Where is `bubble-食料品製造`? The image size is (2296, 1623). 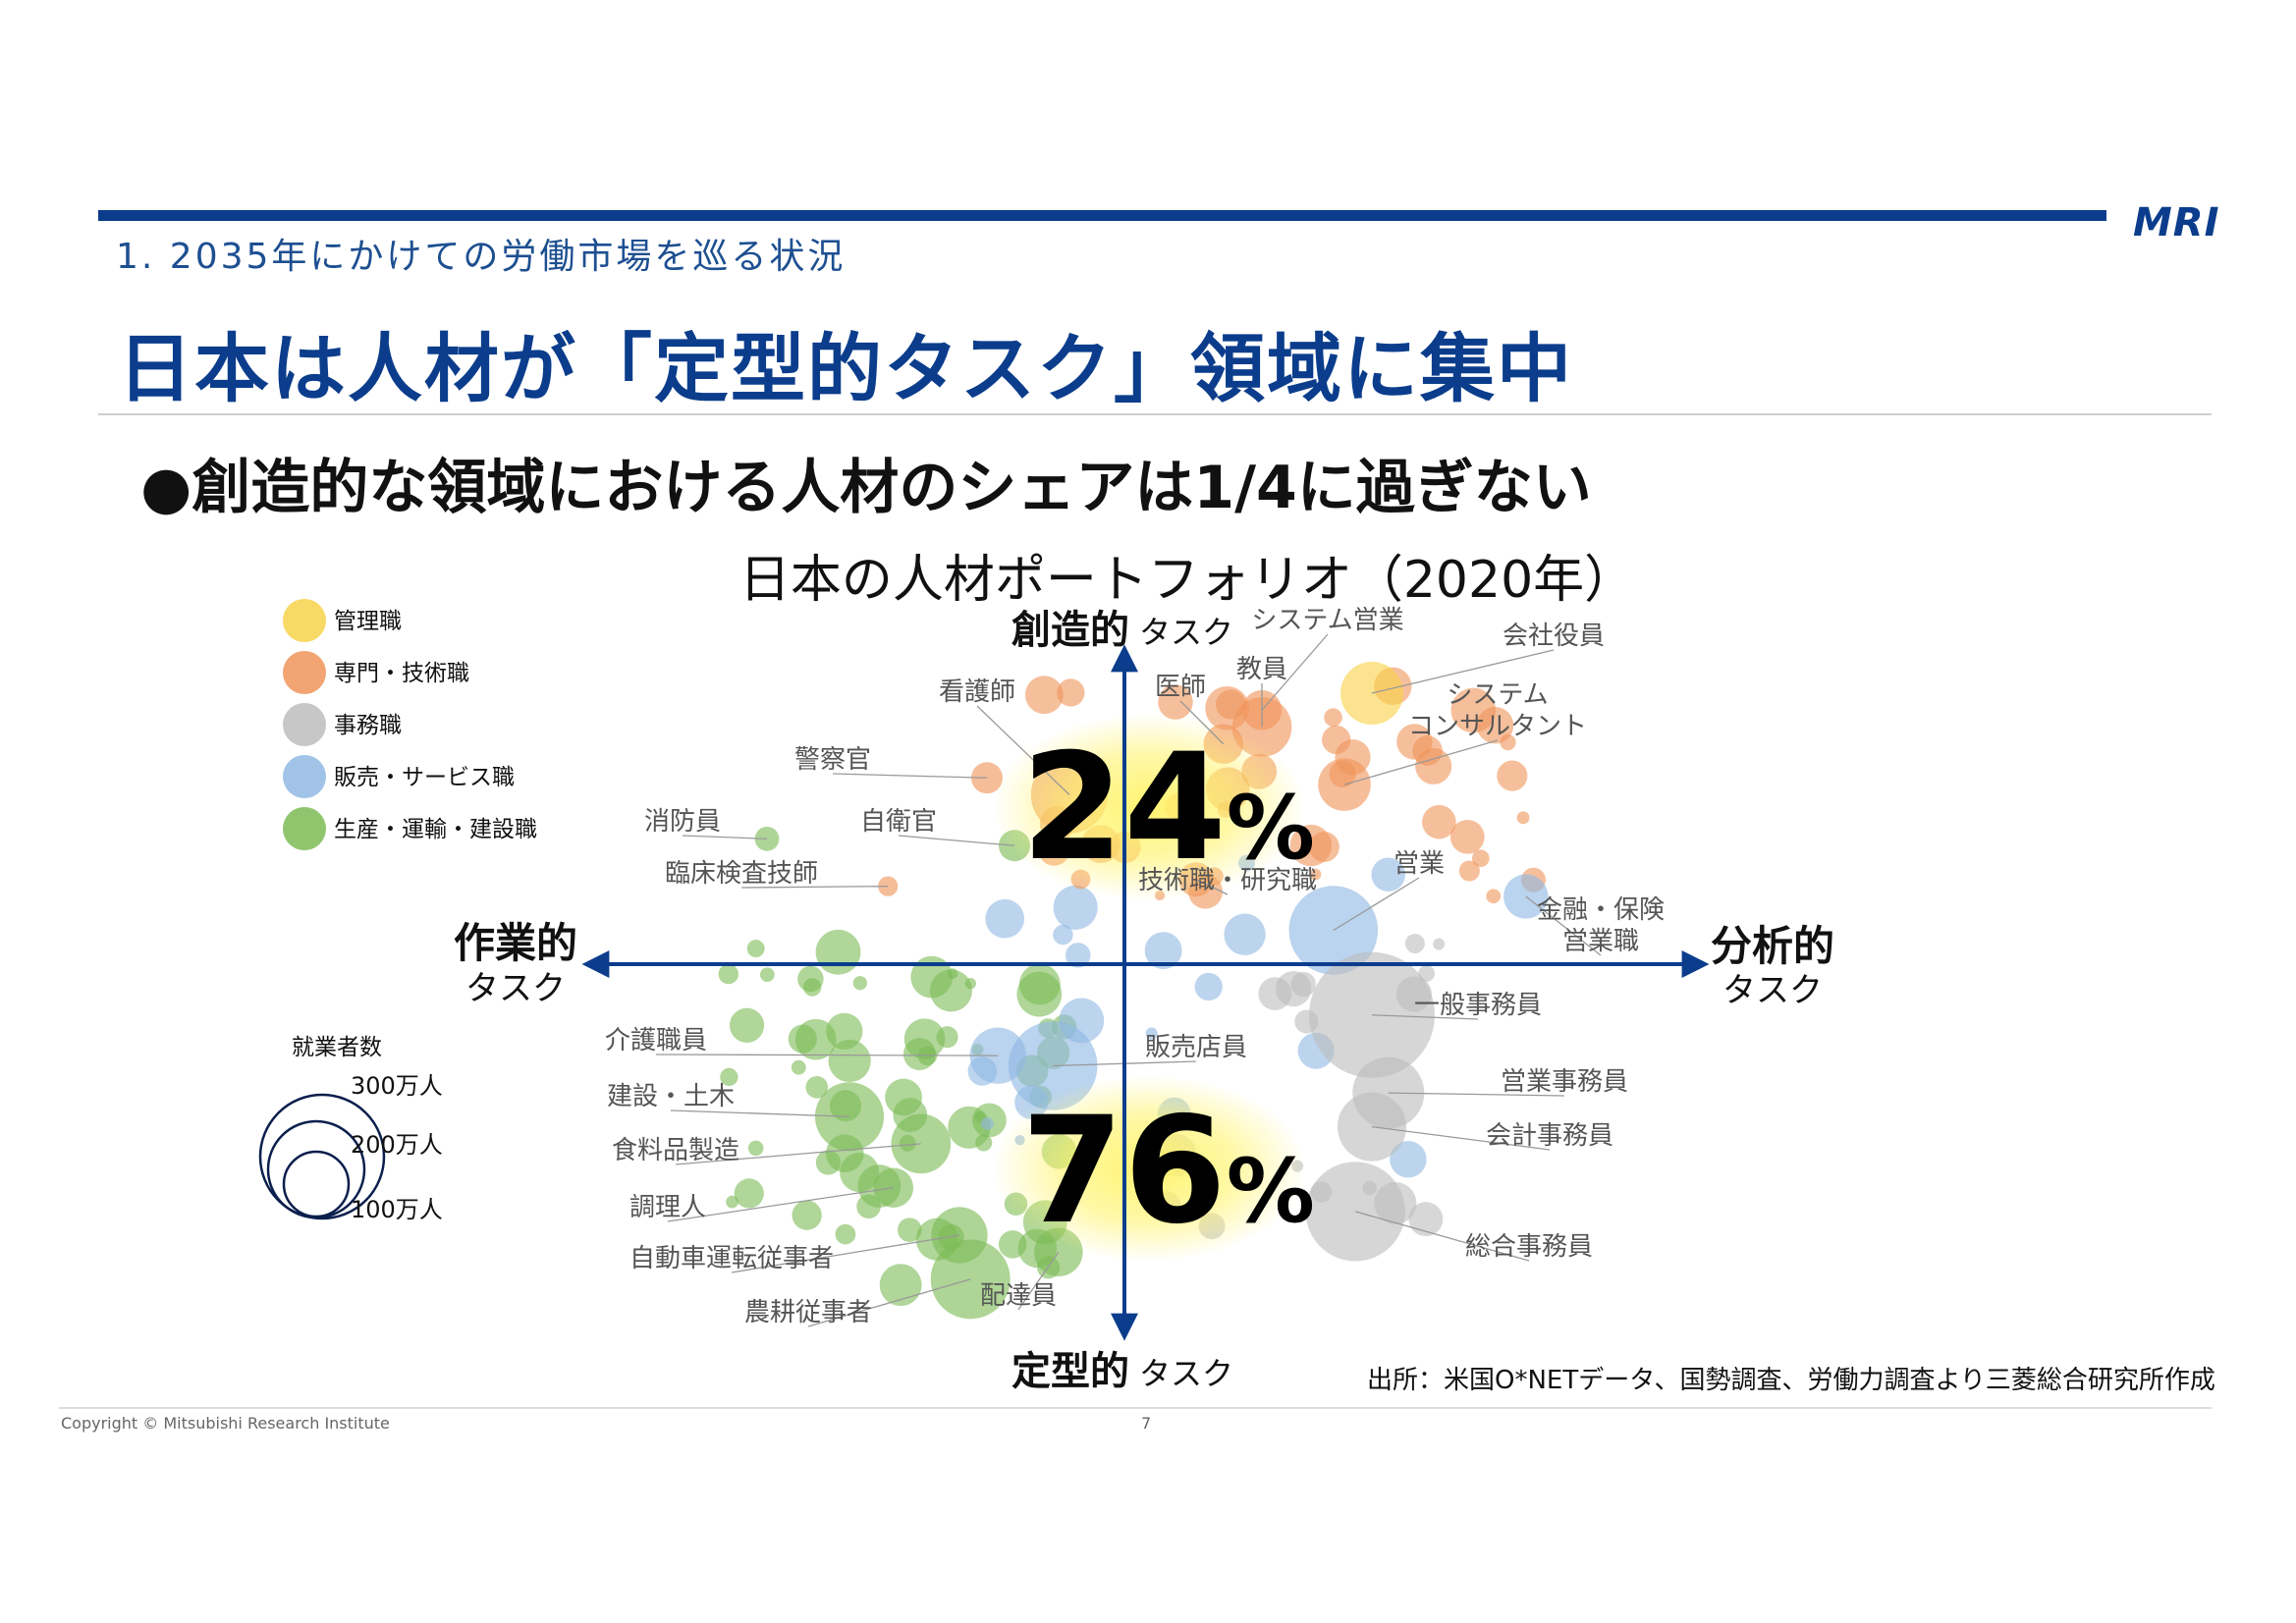 bubble-食料品製造 is located at coordinates (921, 1143).